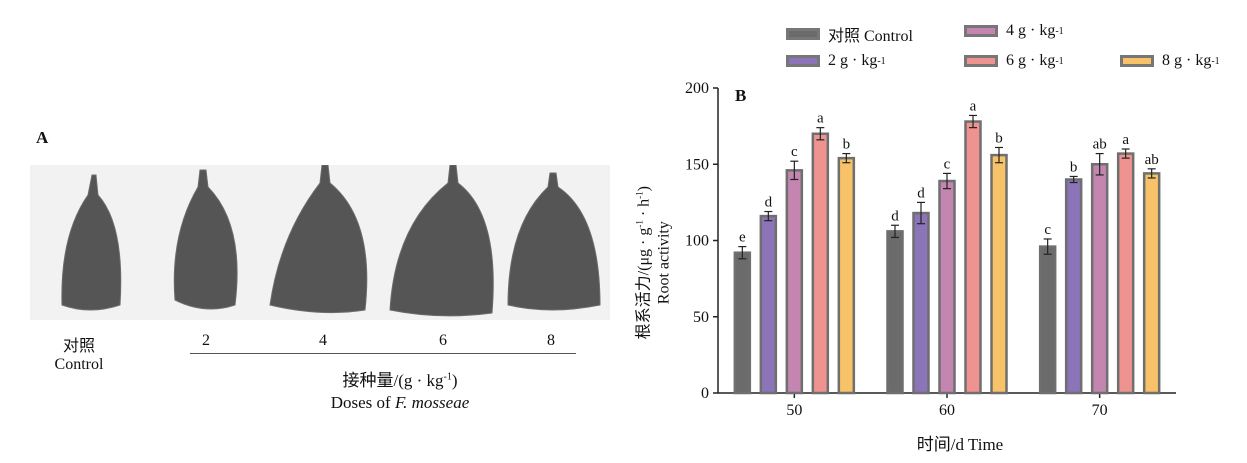 This screenshot has width=1247, height=463. What do you see at coordinates (705, 393) in the screenshot?
I see `y-tick-label: 0` at bounding box center [705, 393].